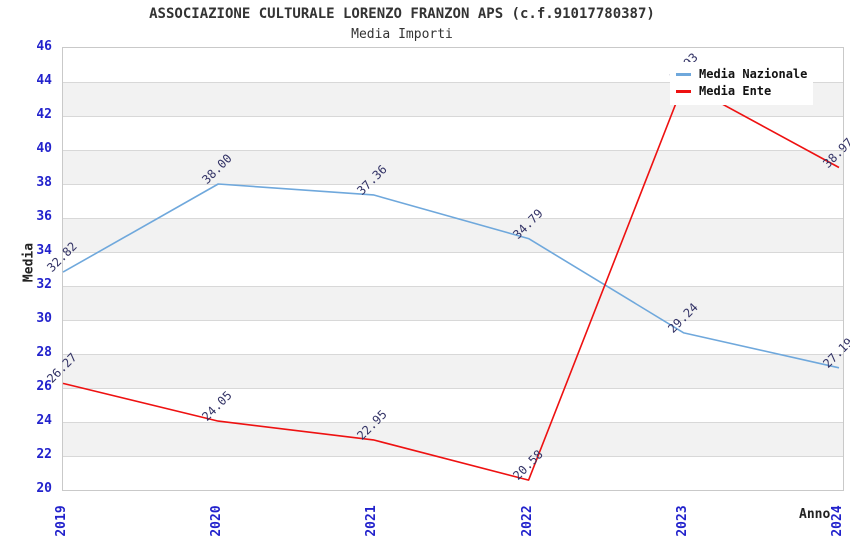  Describe the element at coordinates (753, 74) in the screenshot. I see `legend-label: Media Nazionale` at that location.